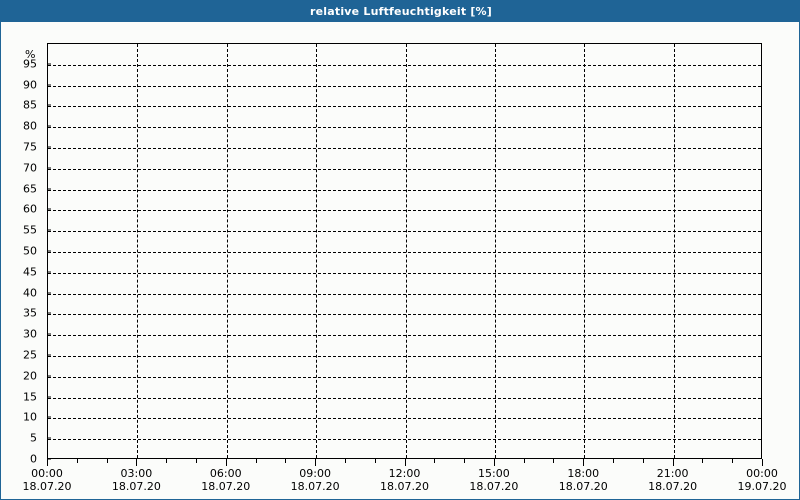 The width and height of the screenshot is (800, 500). I want to click on y-axis-tick-label: 85, so click(30, 105).